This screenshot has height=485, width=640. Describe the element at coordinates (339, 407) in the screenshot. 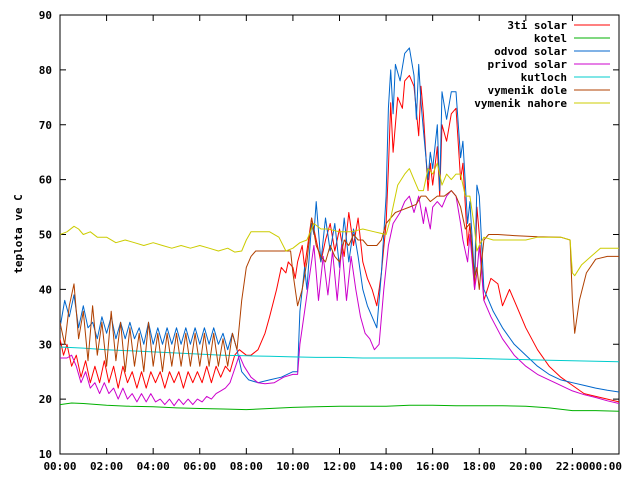

I see `series-line-kotel` at that location.